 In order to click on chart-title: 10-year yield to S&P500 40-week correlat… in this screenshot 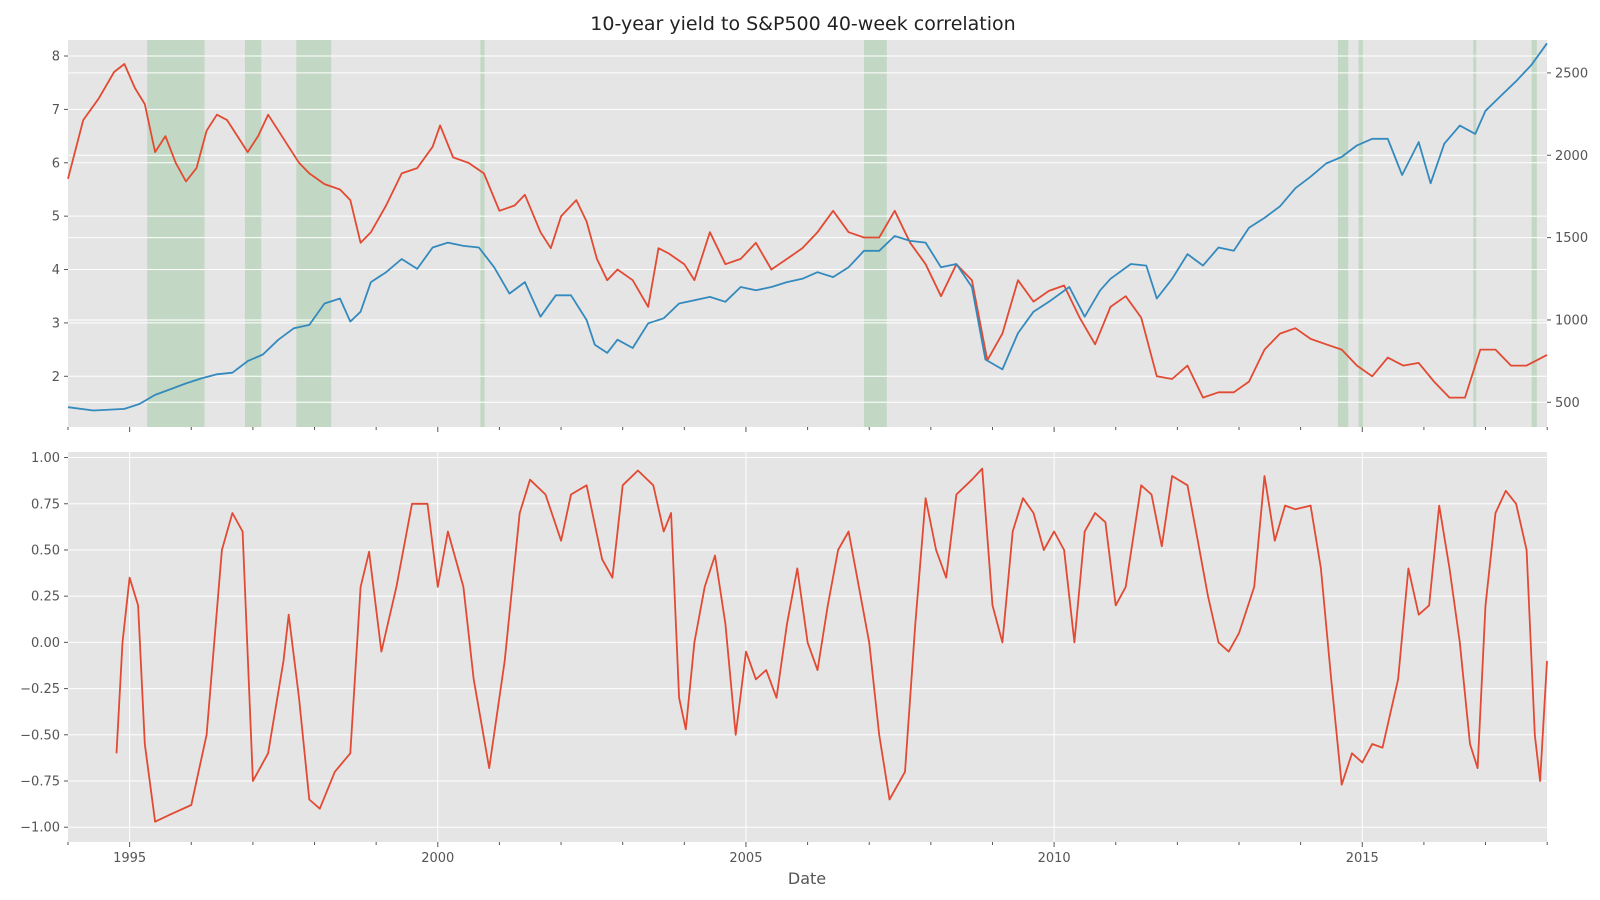, I will do `click(802, 24)`.